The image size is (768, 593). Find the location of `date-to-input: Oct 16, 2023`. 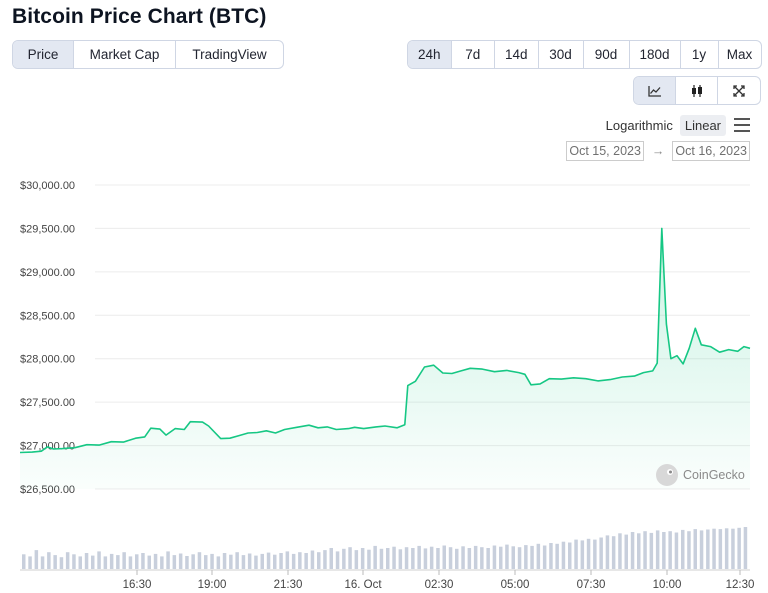

date-to-input: Oct 16, 2023 is located at coordinates (711, 151).